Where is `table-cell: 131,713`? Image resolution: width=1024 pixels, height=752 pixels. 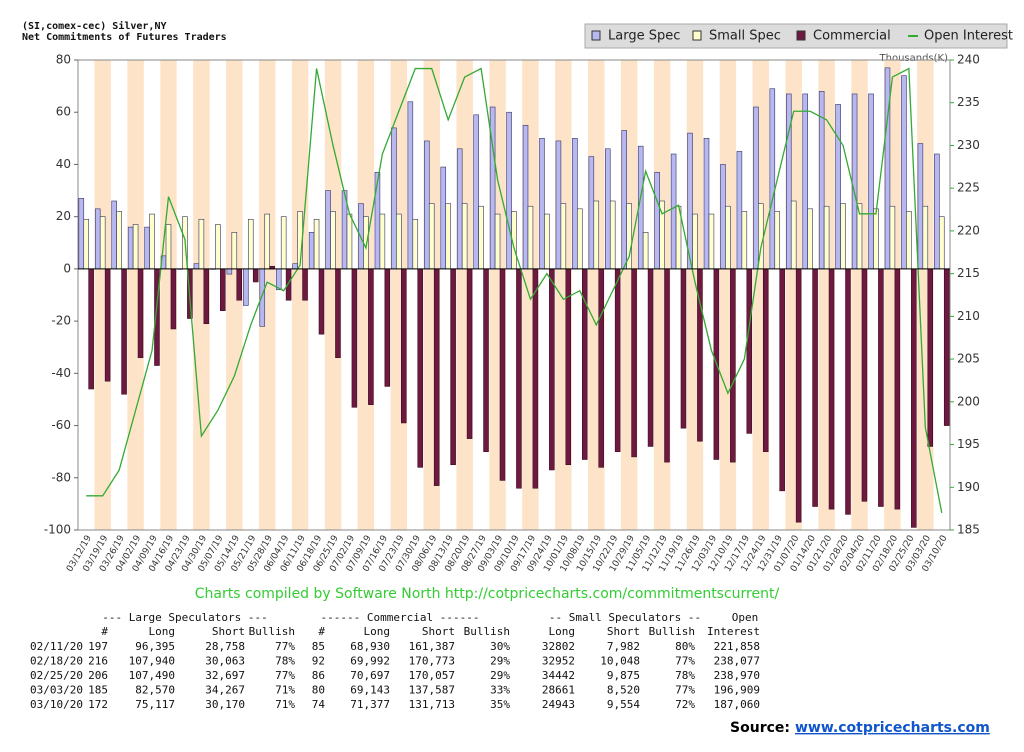 table-cell: 131,713 is located at coordinates (432, 704).